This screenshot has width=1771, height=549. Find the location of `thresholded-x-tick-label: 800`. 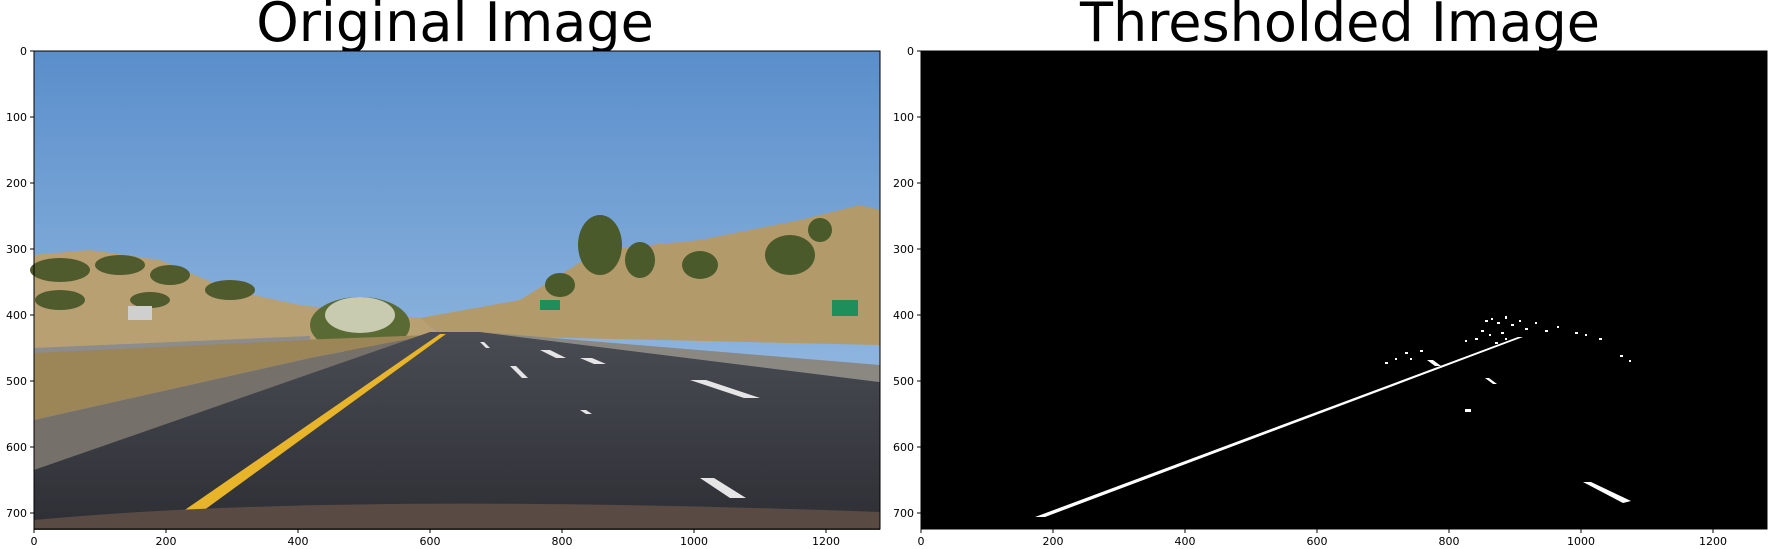

thresholded-x-tick-label: 800 is located at coordinates (1449, 541).